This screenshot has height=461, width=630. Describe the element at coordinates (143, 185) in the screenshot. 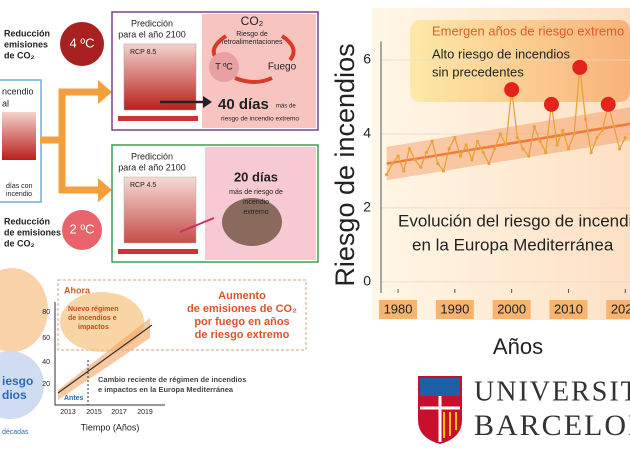

I see `map-label: RCP 4.5` at that location.